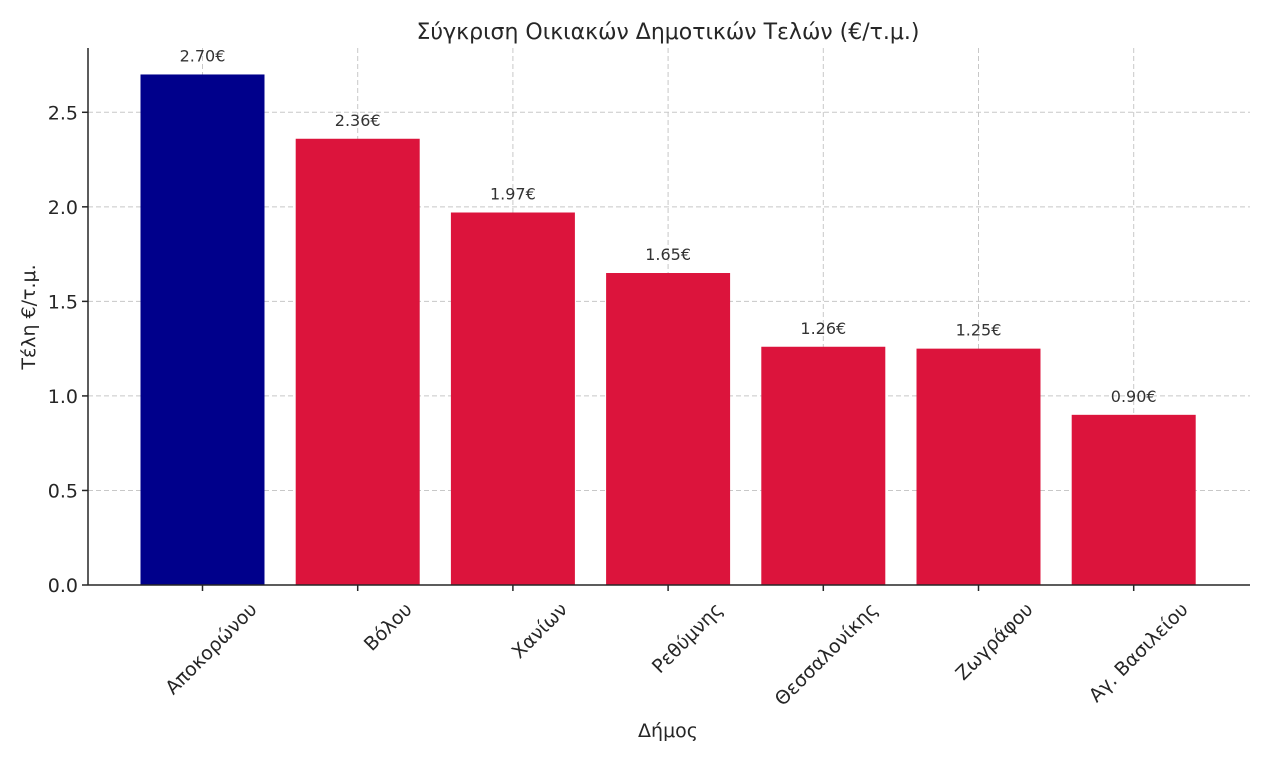 The width and height of the screenshot is (1268, 761). I want to click on y-tick-label: 0.0, so click(63, 586).